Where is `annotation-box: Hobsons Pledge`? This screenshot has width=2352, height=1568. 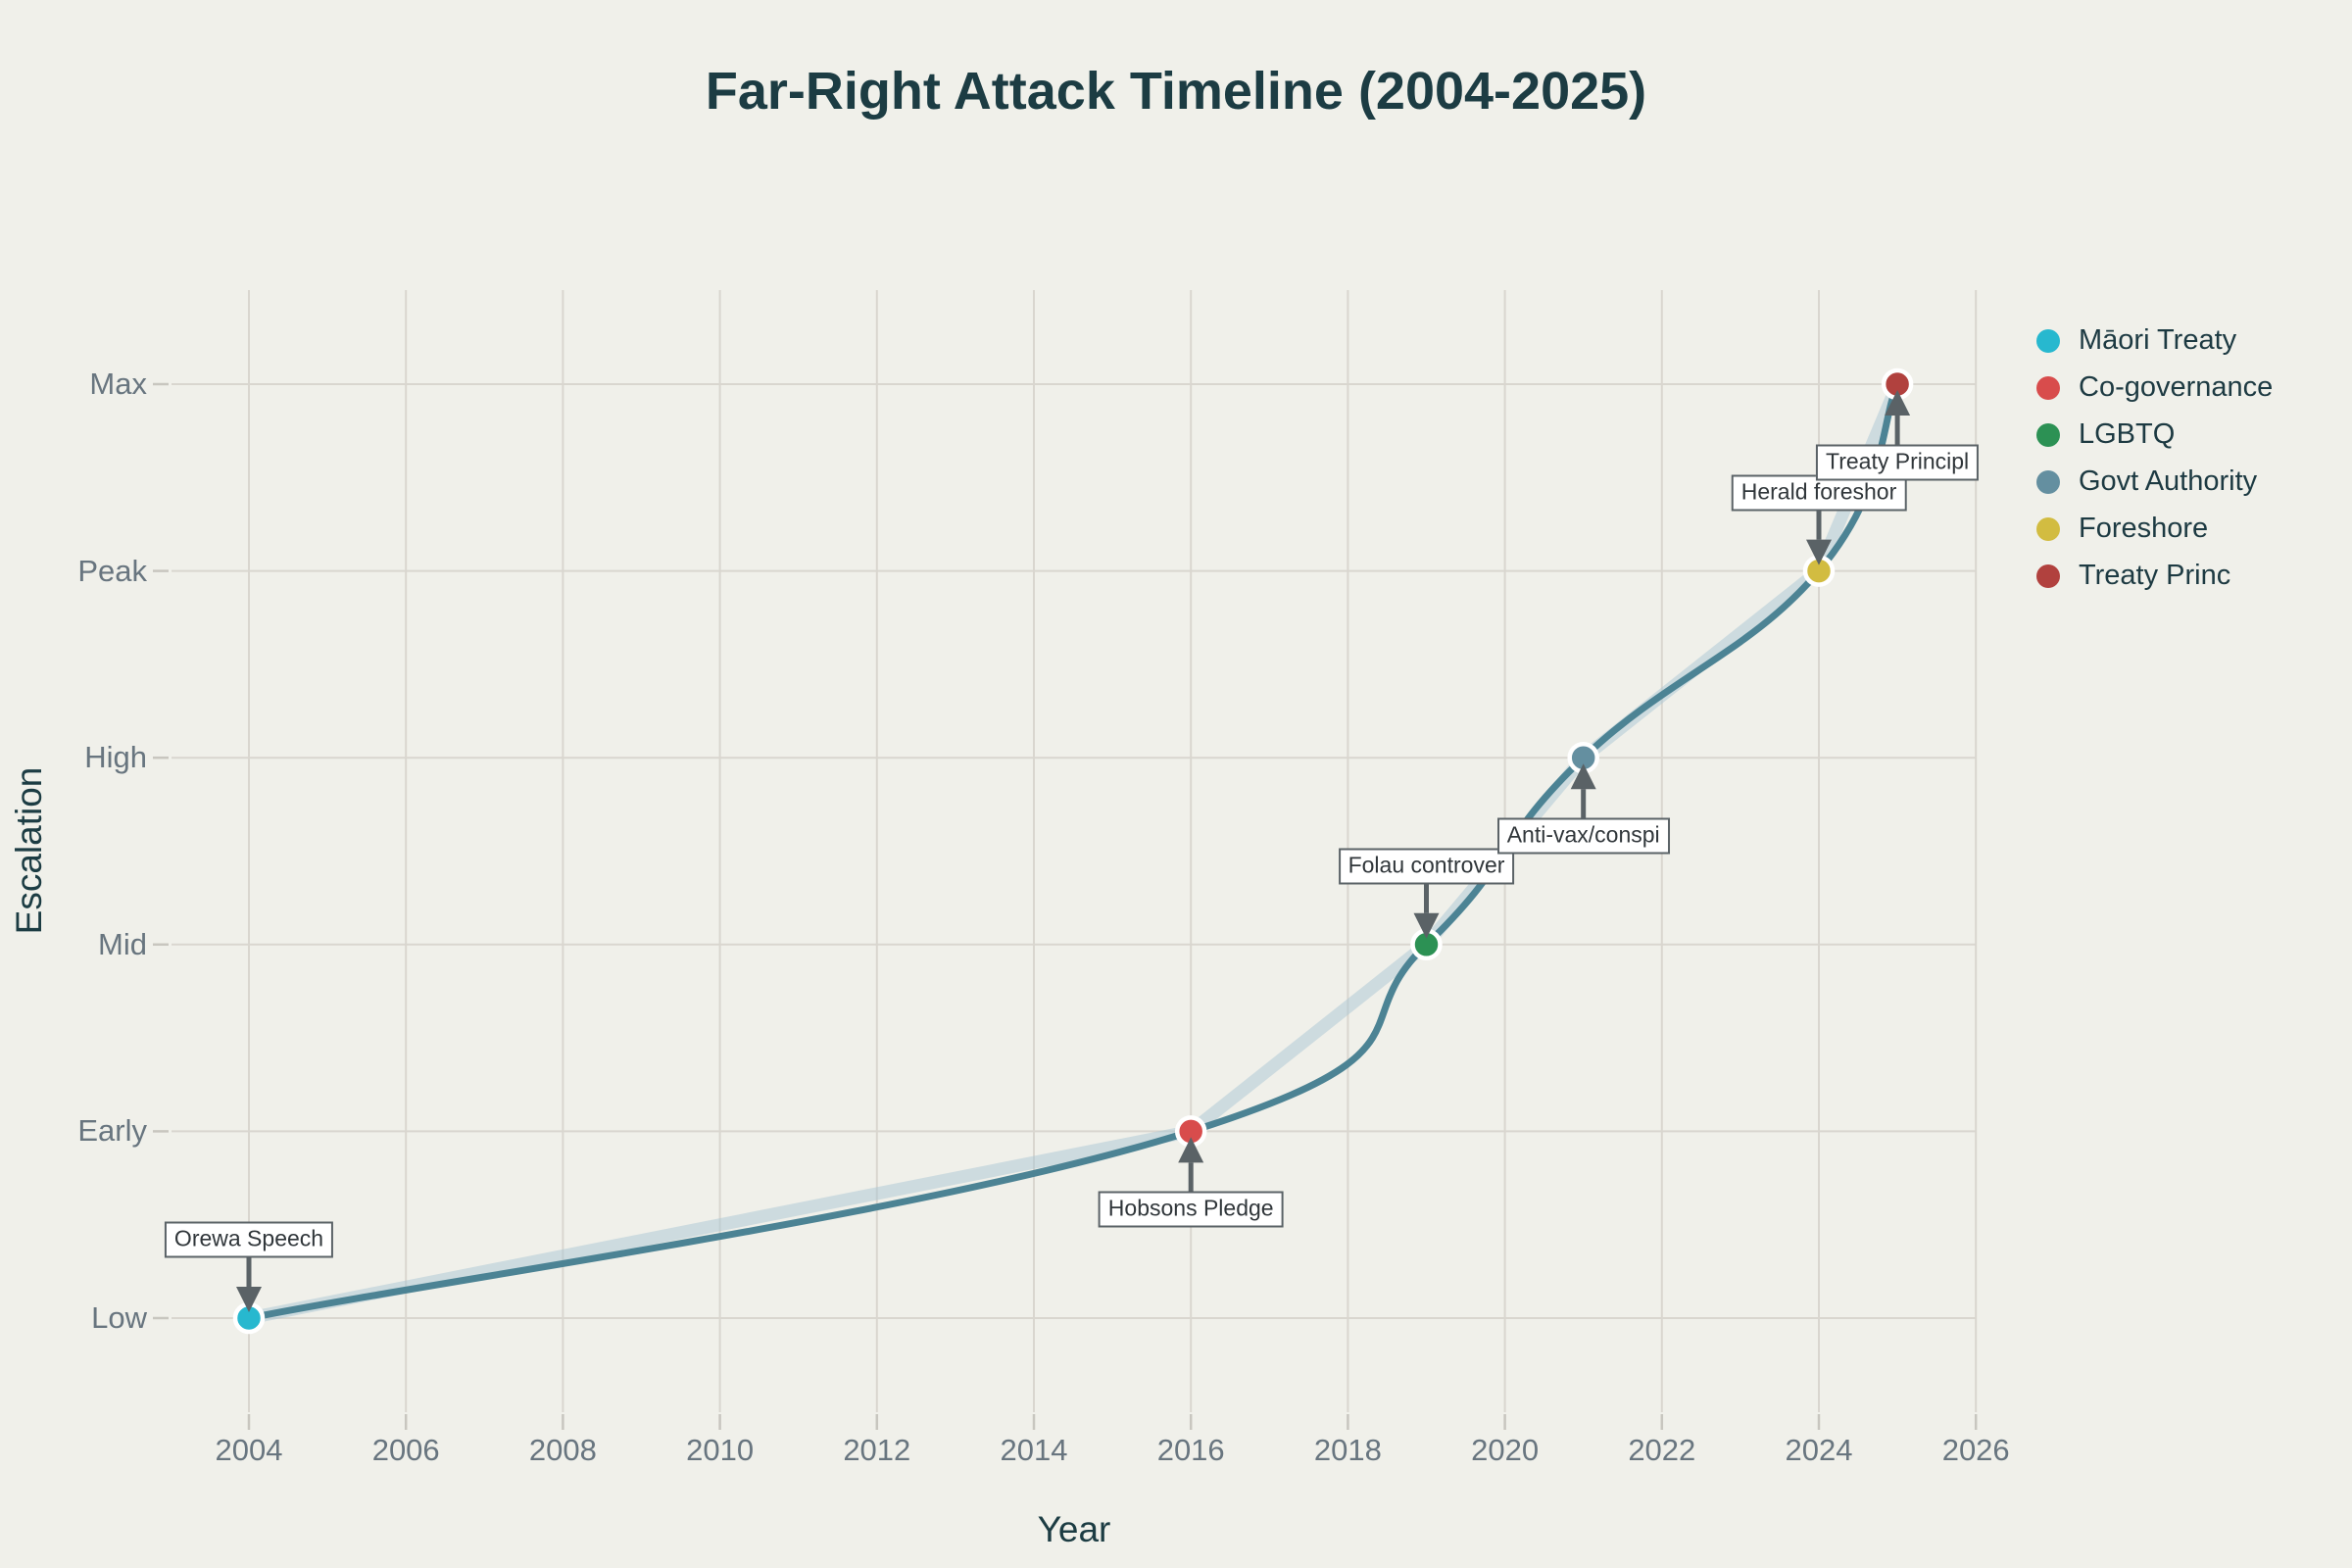 annotation-box: Hobsons Pledge is located at coordinates (1191, 1209).